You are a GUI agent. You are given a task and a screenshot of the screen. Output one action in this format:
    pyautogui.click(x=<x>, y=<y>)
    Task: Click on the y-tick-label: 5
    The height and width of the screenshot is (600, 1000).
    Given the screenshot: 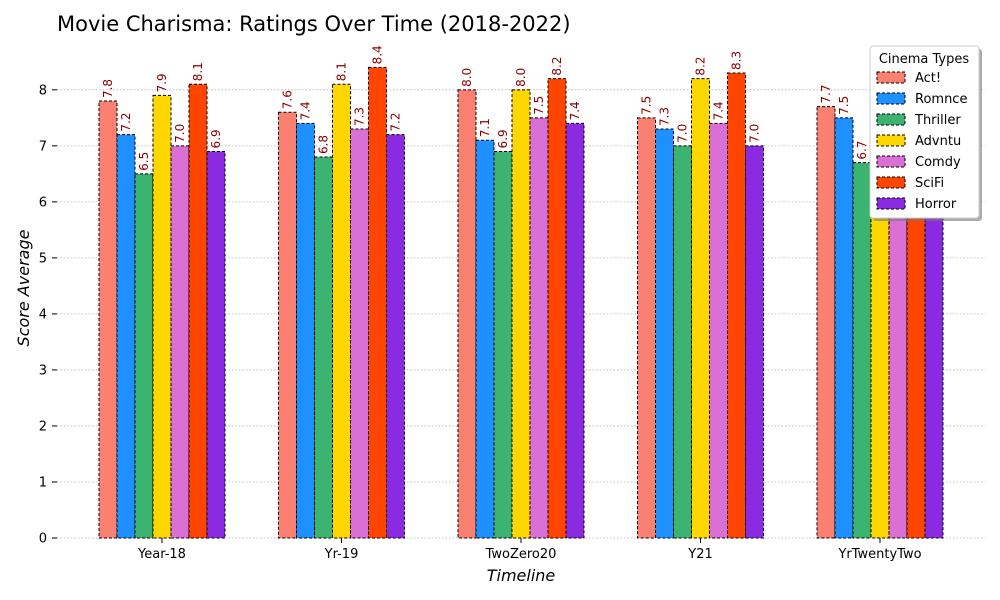 What is the action you would take?
    pyautogui.click(x=43, y=258)
    